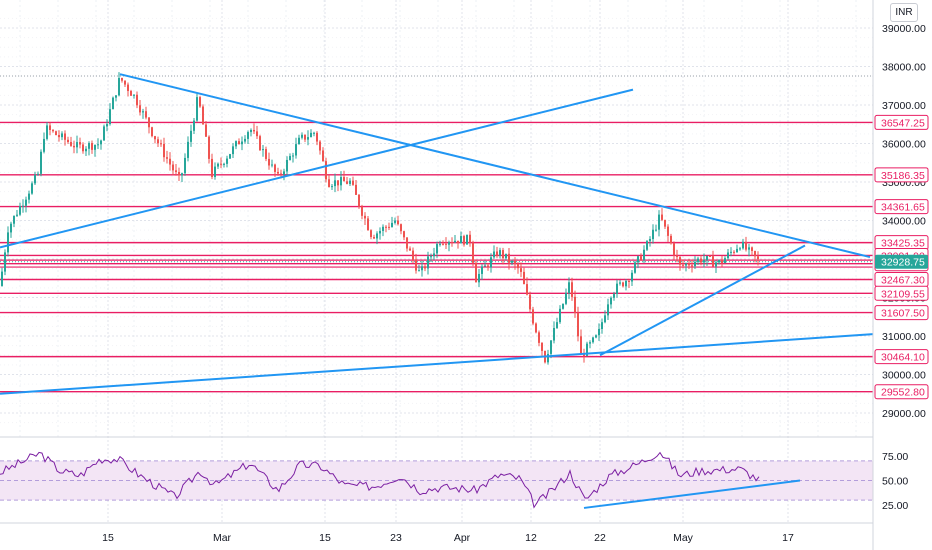 The width and height of the screenshot is (932, 550). What do you see at coordinates (895, 457) in the screenshot?
I see `rsi-tick-label: 75.00` at bounding box center [895, 457].